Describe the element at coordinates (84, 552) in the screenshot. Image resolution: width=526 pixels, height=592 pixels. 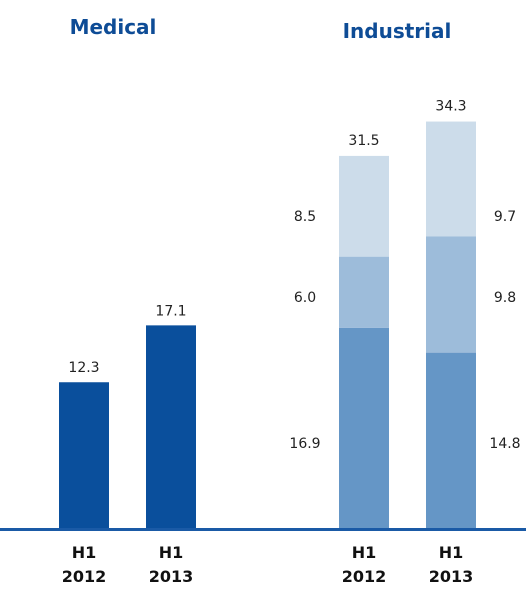
I see `x-tick-label-0-0-line-0: H1` at that location.